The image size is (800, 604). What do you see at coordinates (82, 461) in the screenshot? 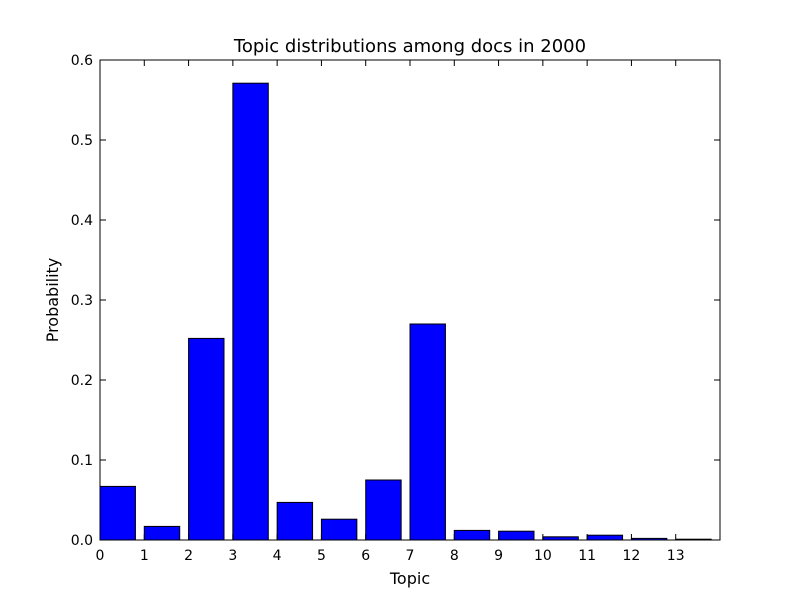
I see `y-tick-label: 0.1` at bounding box center [82, 461].